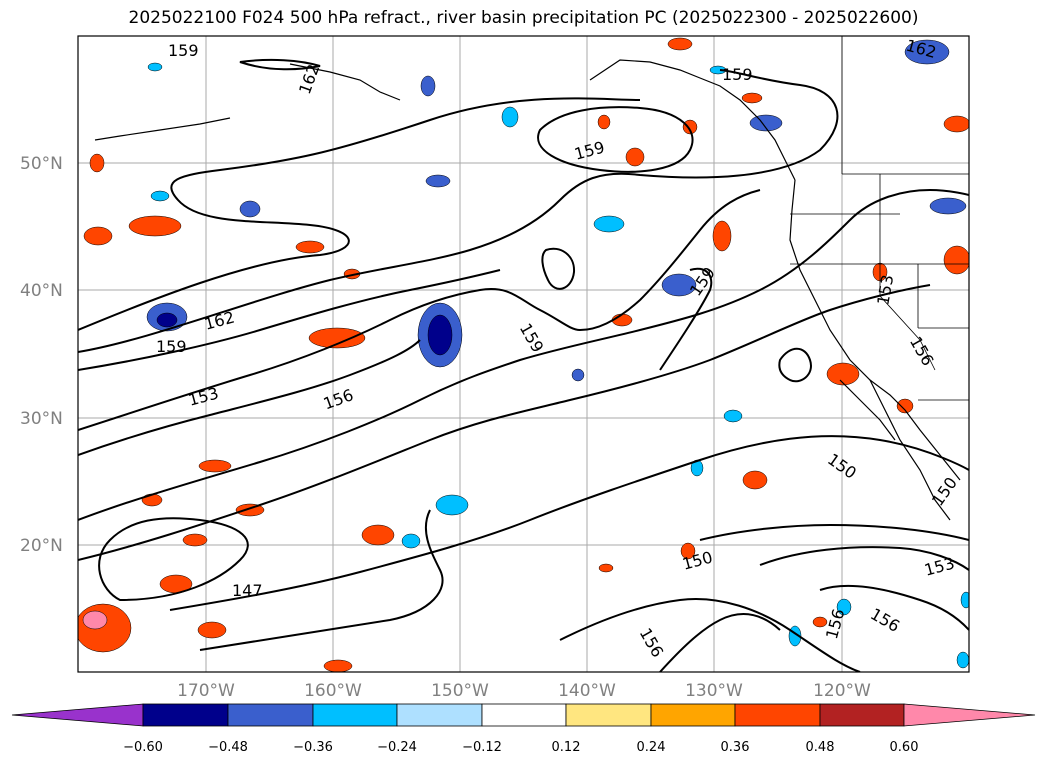  I want to click on colorbar-tick-label: −0.48, so click(228, 747).